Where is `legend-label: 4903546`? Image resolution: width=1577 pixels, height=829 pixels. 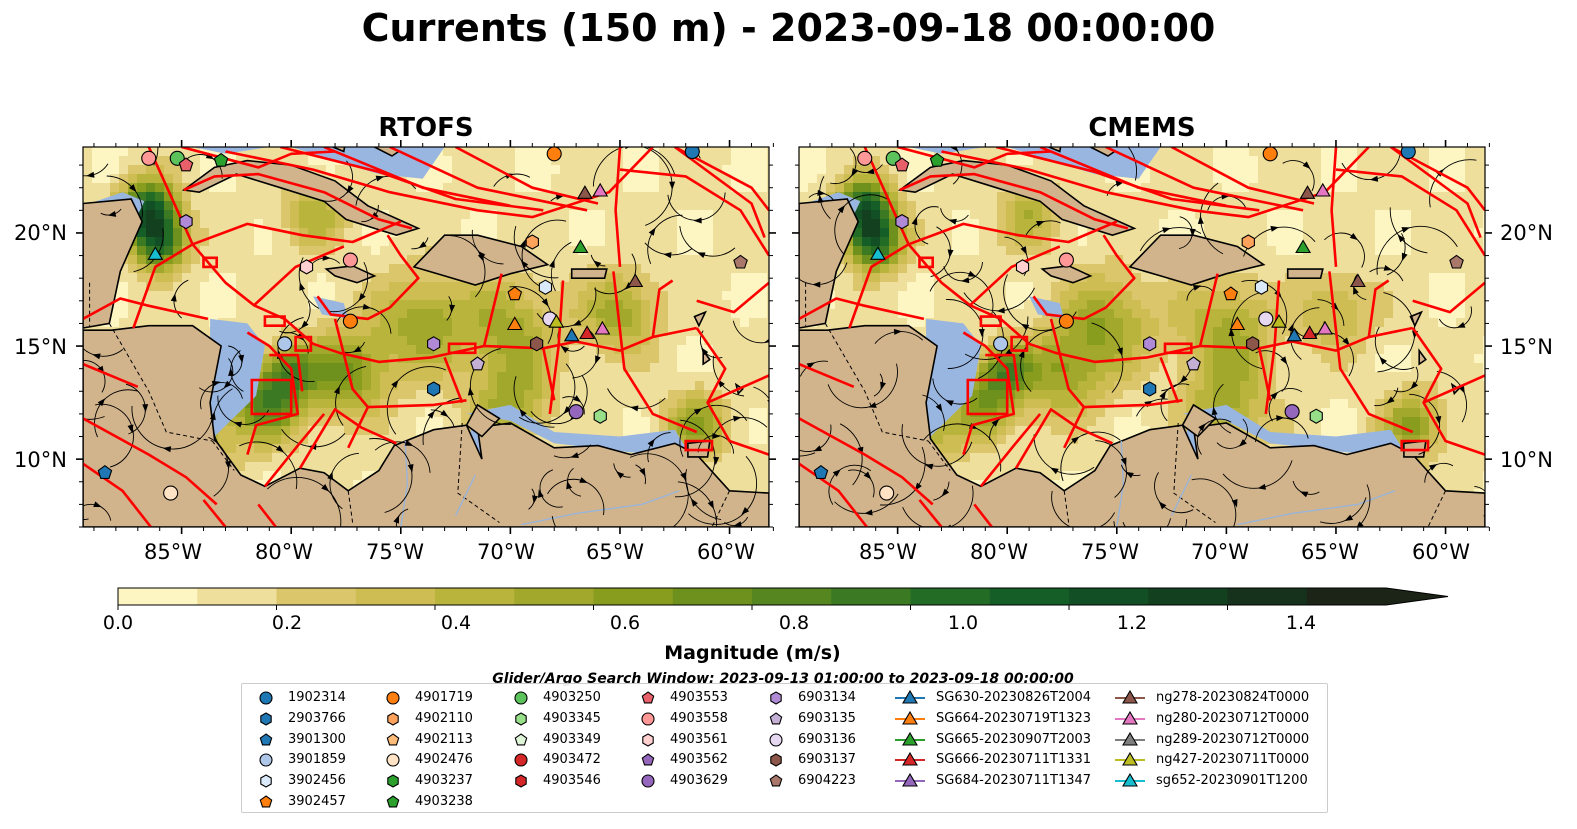
legend-label: 4903546 is located at coordinates (572, 781).